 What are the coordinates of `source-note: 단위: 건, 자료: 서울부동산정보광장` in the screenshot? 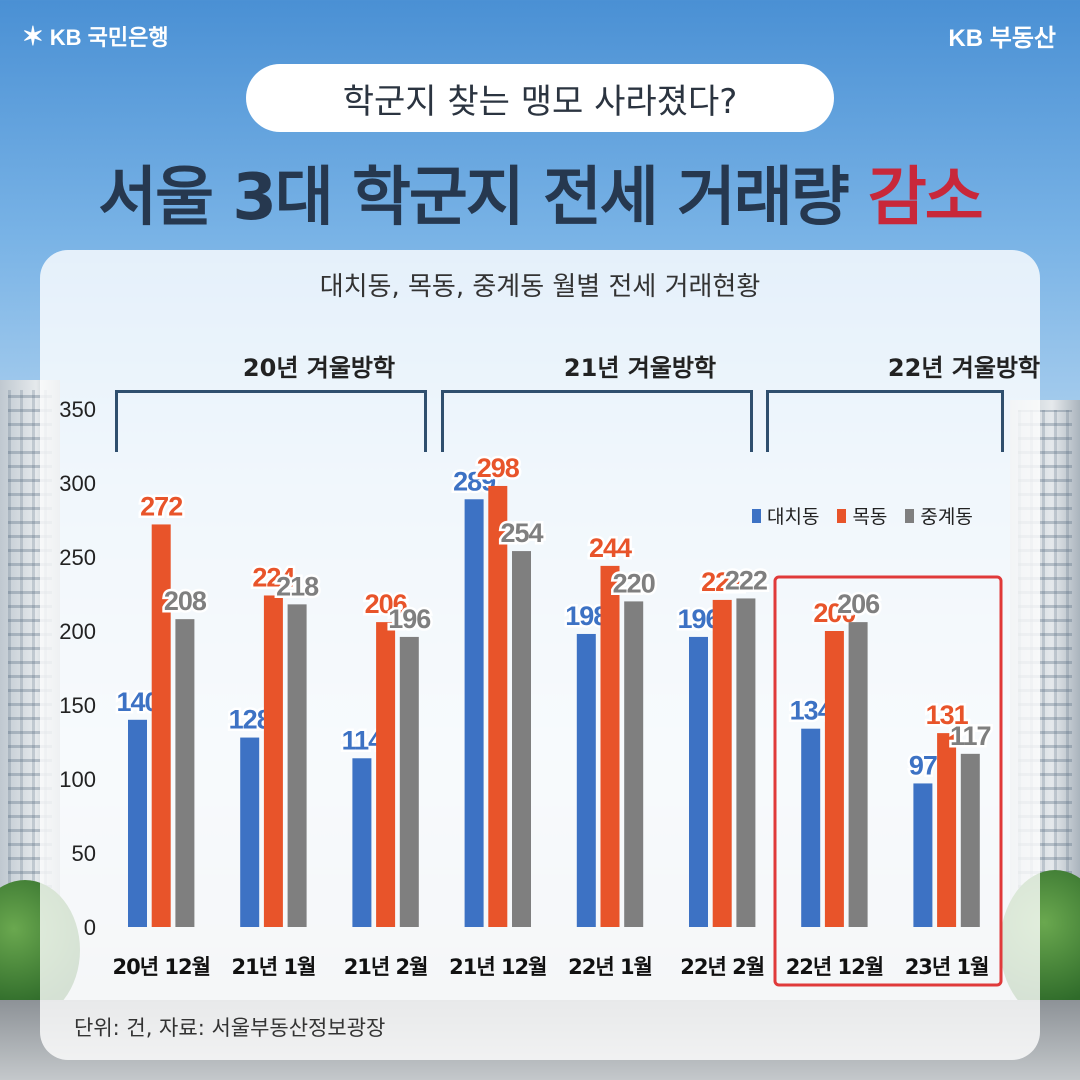 It's located at (230, 1028).